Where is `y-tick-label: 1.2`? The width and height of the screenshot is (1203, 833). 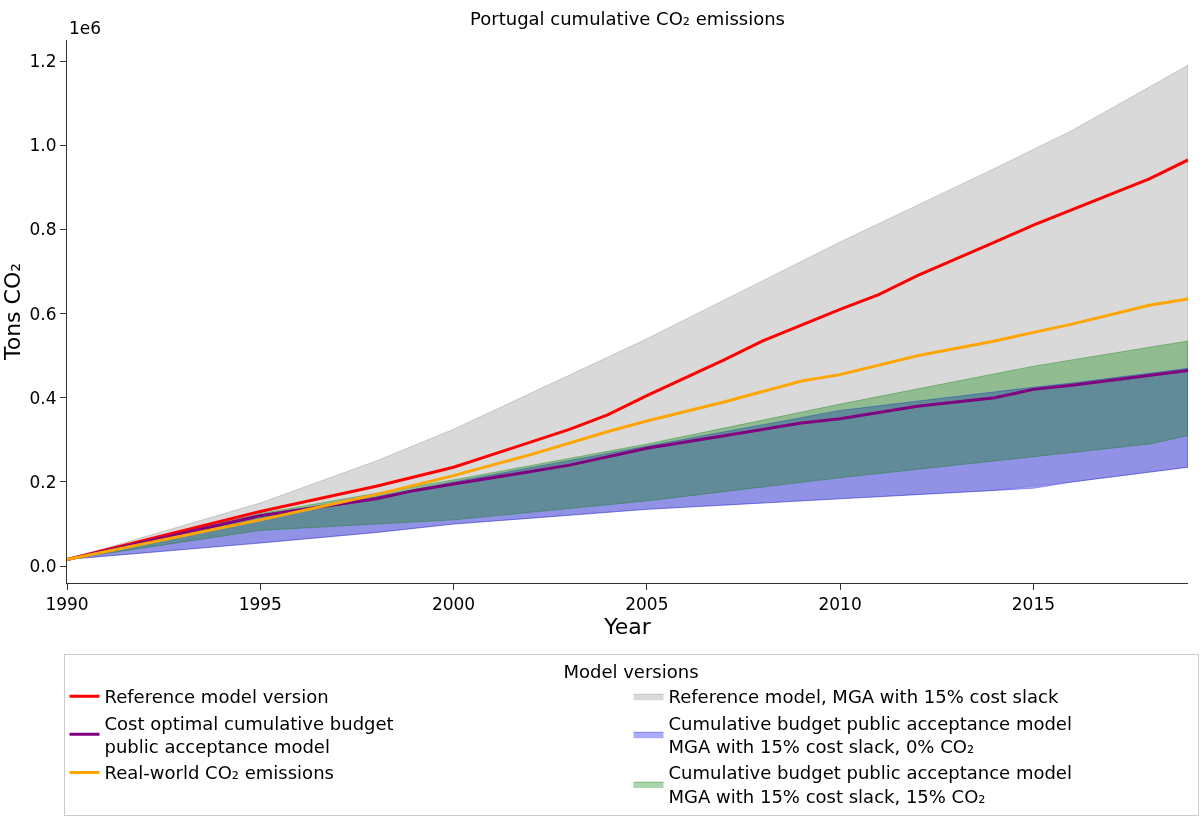
y-tick-label: 1.2 is located at coordinates (43, 61).